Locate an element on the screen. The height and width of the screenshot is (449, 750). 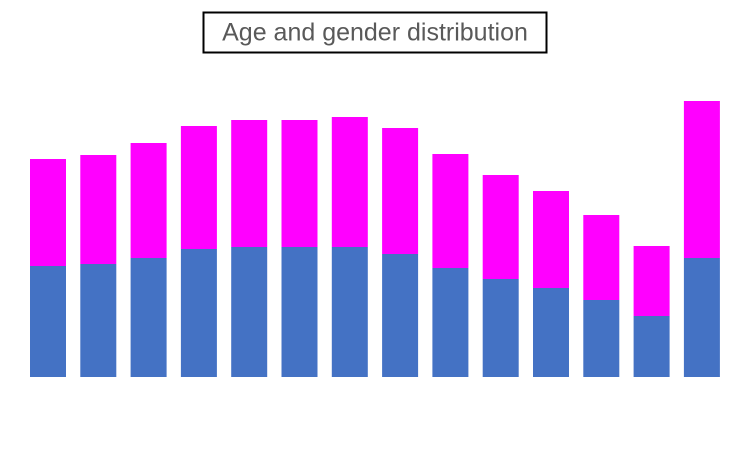
title-box is located at coordinates (375, 32).